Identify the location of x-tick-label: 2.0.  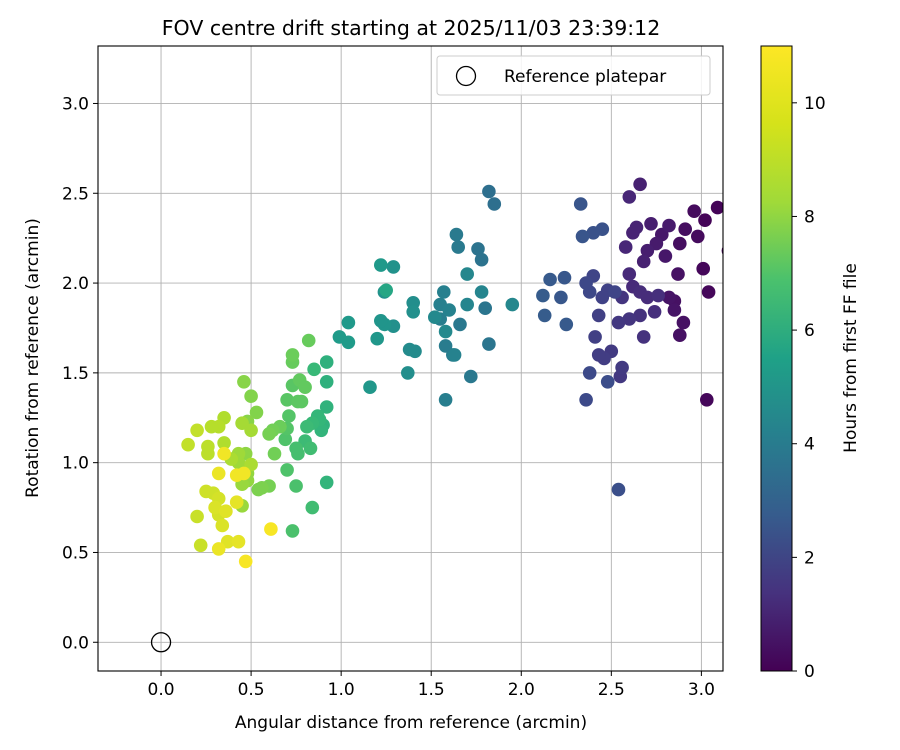
(521, 690).